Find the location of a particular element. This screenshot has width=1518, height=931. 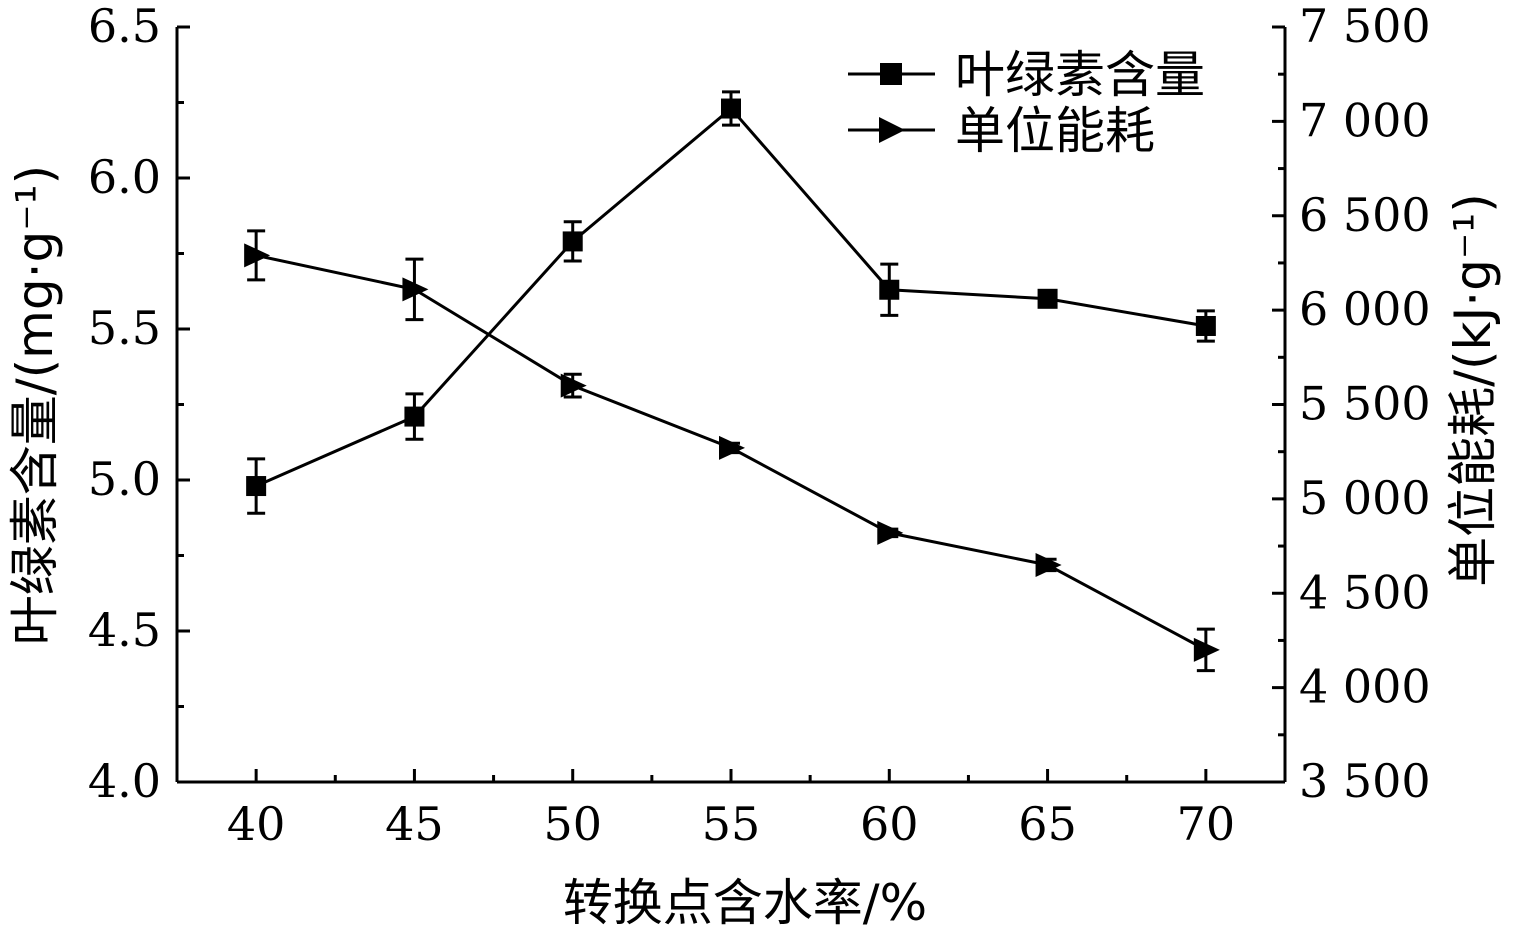

y-right-tick-label: 5 000 is located at coordinates (1365, 498).